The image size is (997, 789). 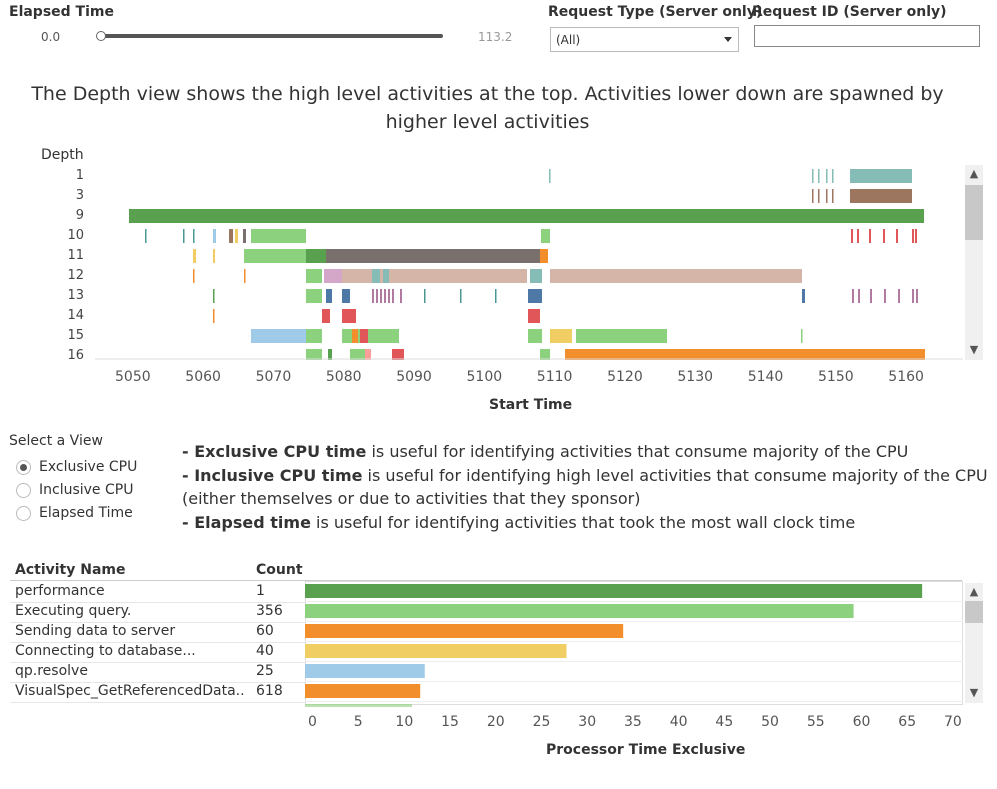 What do you see at coordinates (974, 262) in the screenshot?
I see `depth-chart-scrollbar: ▲ ▼` at bounding box center [974, 262].